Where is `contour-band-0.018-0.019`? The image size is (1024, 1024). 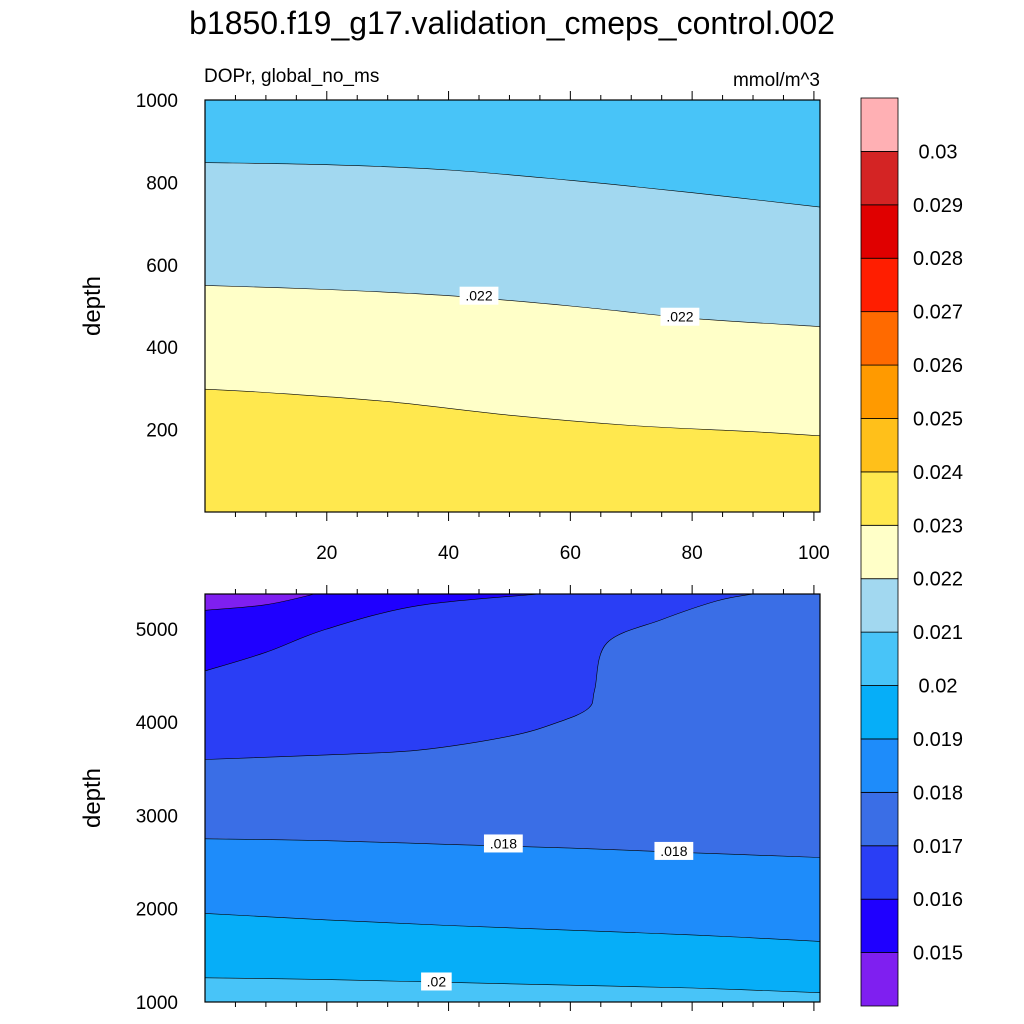 contour-band-0.018-0.019 is located at coordinates (512, 890).